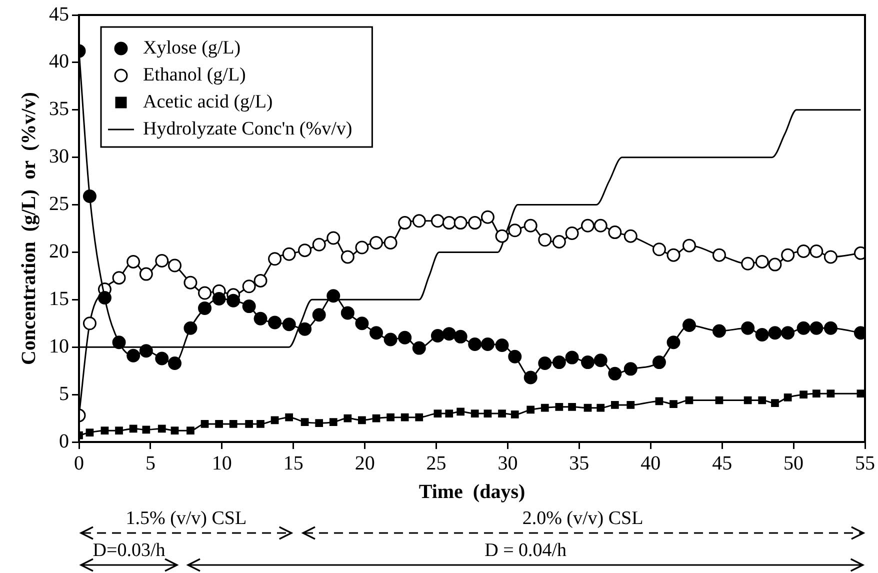 This screenshot has height=573, width=878. What do you see at coordinates (194, 75) in the screenshot?
I see `legend-label: Ethanol (g/L)` at bounding box center [194, 75].